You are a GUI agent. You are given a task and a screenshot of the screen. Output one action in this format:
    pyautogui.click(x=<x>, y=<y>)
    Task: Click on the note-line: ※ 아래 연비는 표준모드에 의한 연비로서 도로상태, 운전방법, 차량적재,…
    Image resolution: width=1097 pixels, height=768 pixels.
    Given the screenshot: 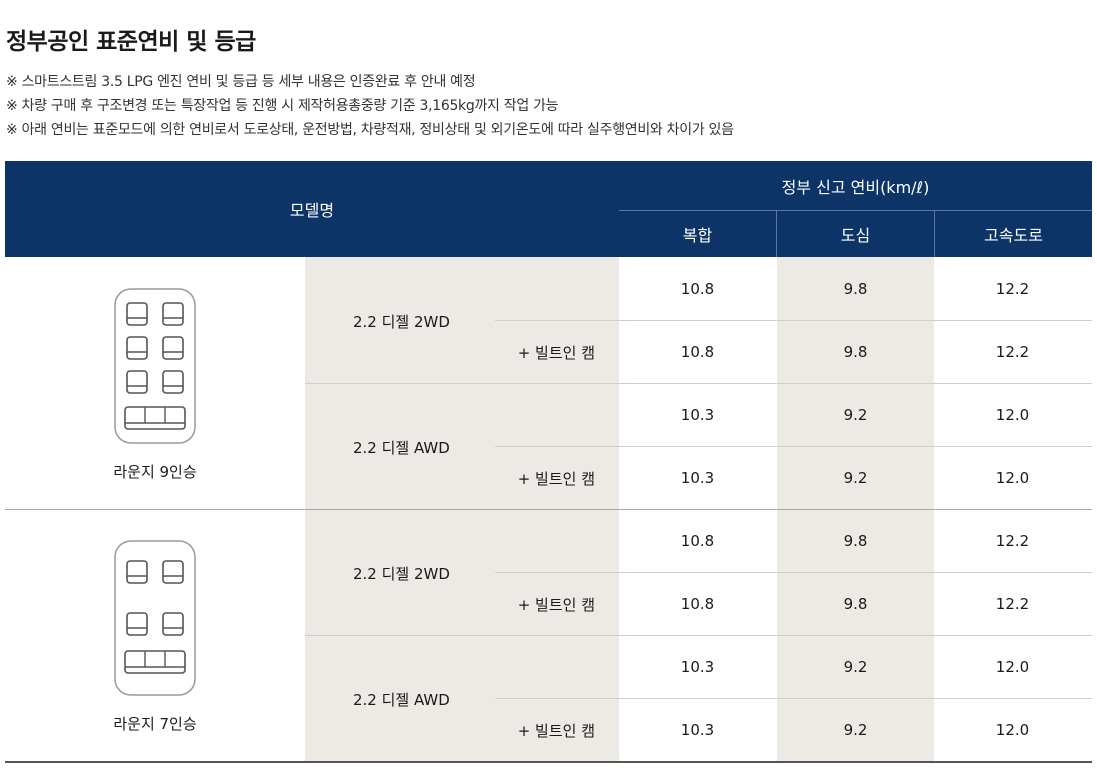 What is the action you would take?
    pyautogui.click(x=370, y=130)
    